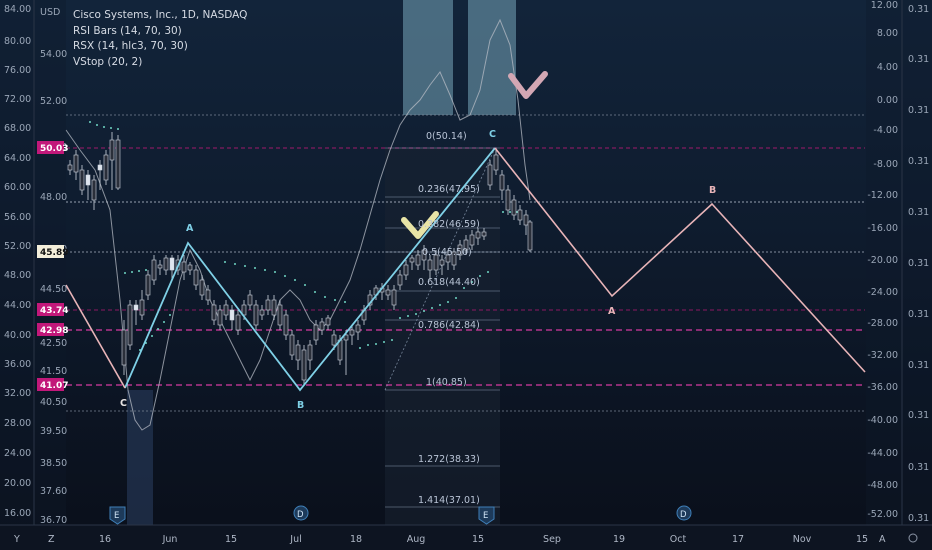  Describe the element at coordinates (882, 453) in the screenshot. I see `axis-tick-label: -44.00` at that location.